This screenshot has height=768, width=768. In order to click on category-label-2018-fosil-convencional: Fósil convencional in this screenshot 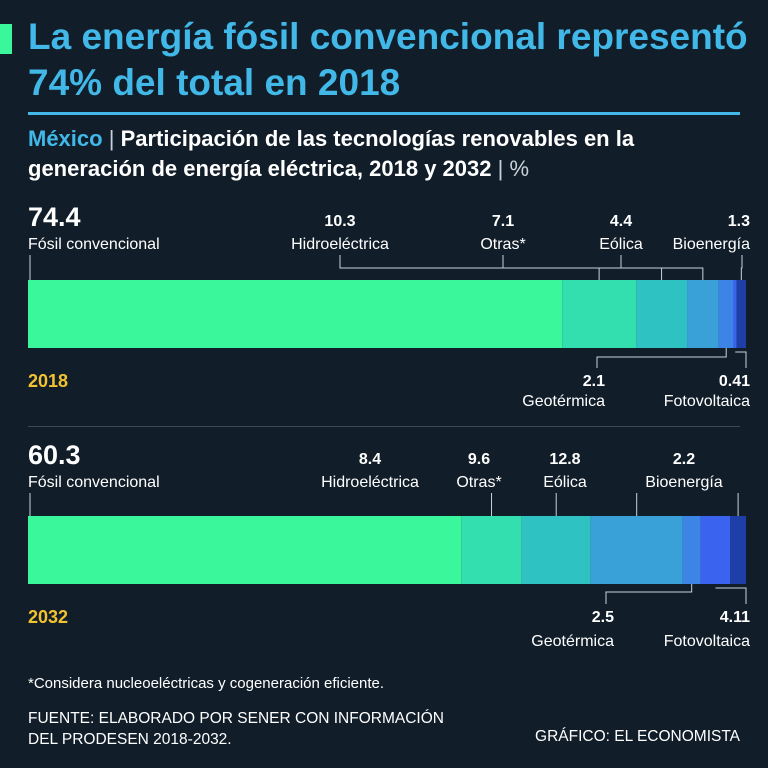, I will do `click(94, 244)`.